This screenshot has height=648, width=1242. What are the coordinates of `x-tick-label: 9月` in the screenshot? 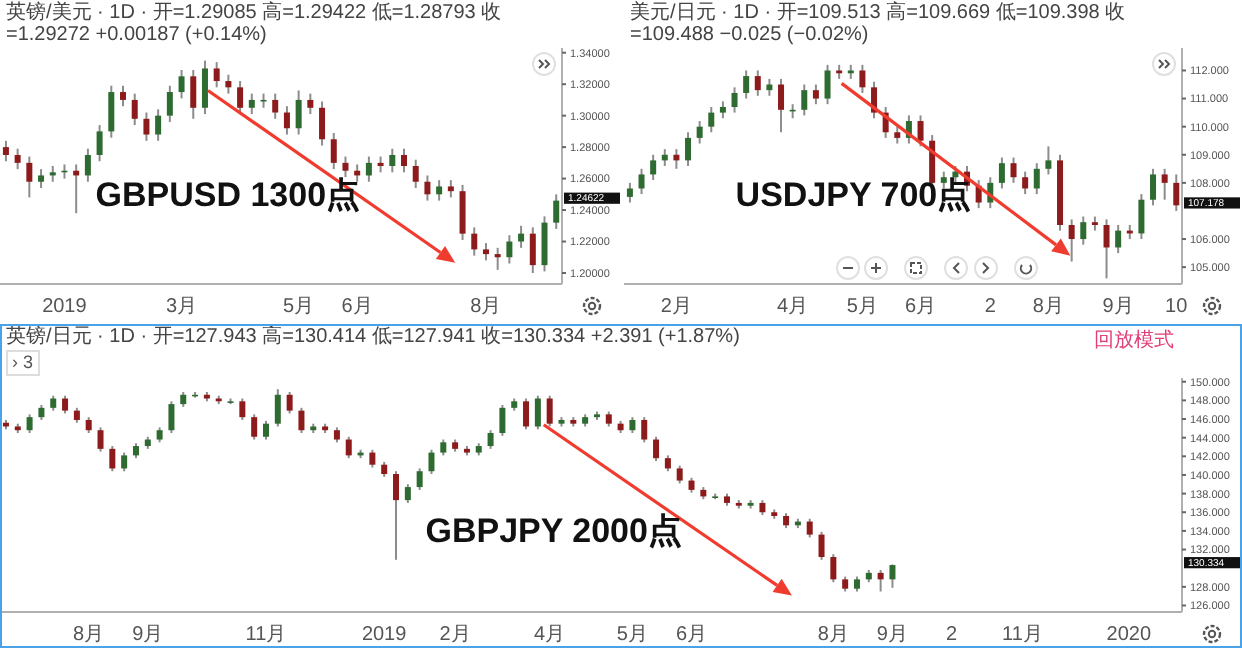 It's located at (892, 635).